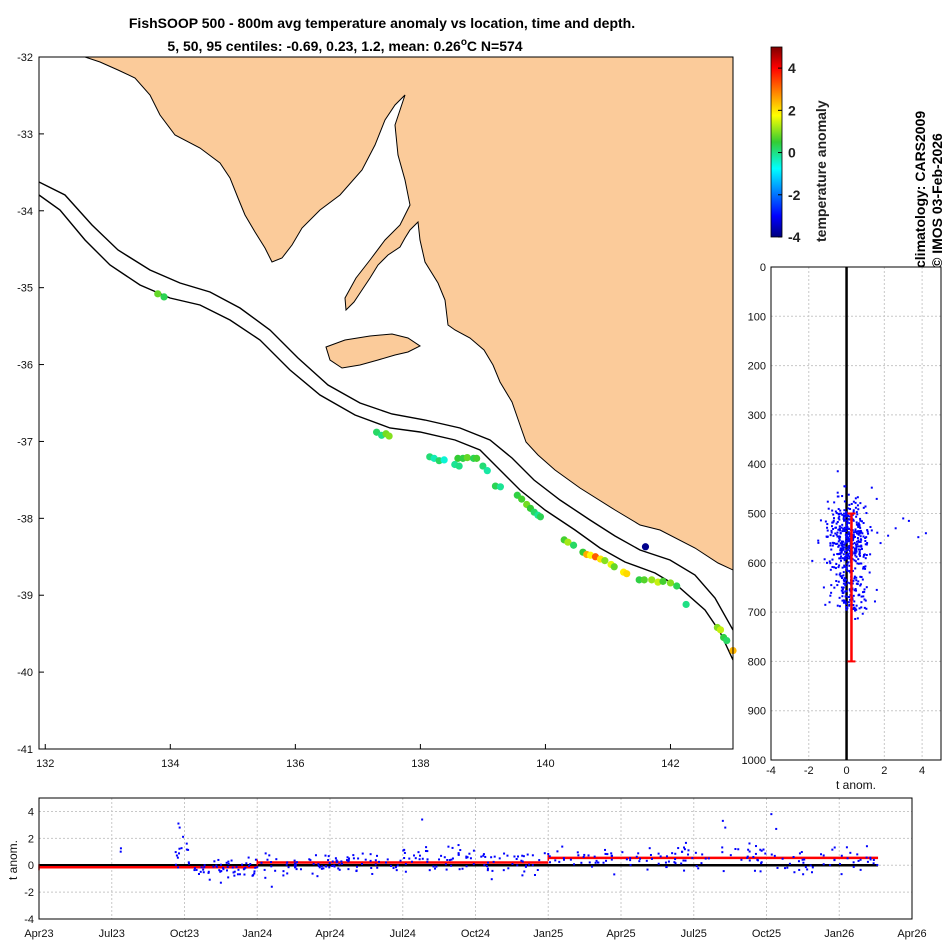 The width and height of the screenshot is (950, 950). What do you see at coordinates (757, 416) in the screenshot?
I see `depth-y-tick-label: 300` at bounding box center [757, 416].